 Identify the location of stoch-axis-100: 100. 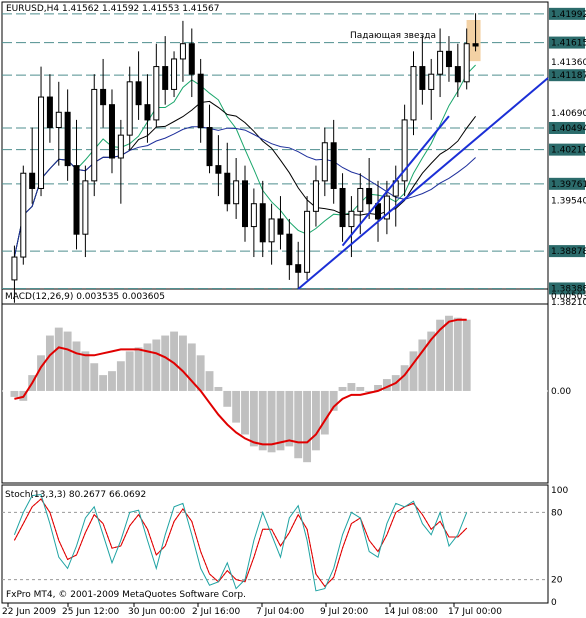
(559, 491).